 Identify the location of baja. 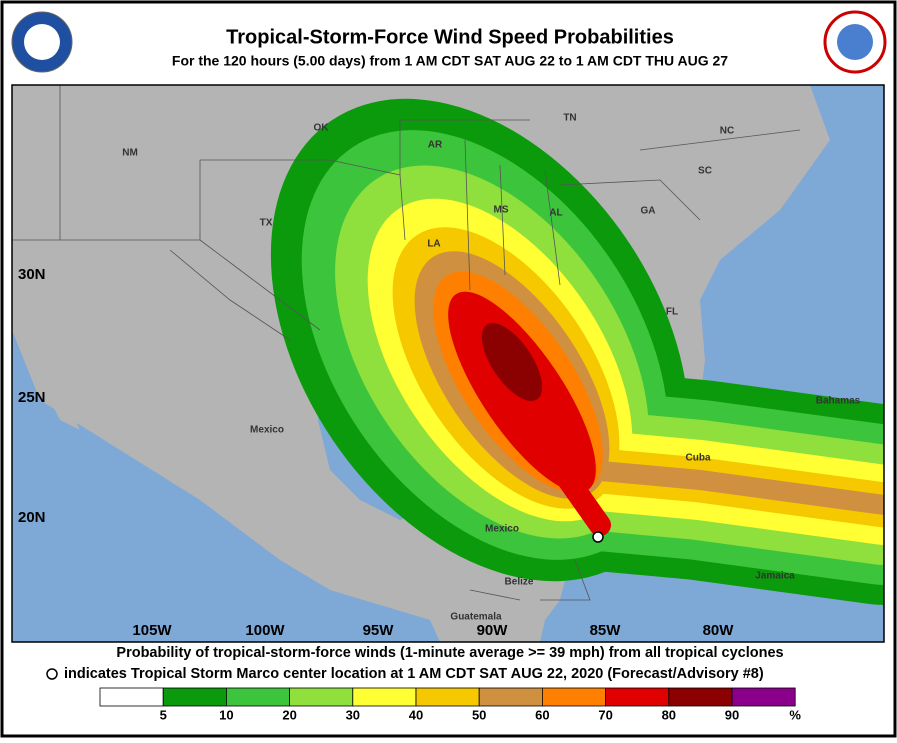
(50, 375).